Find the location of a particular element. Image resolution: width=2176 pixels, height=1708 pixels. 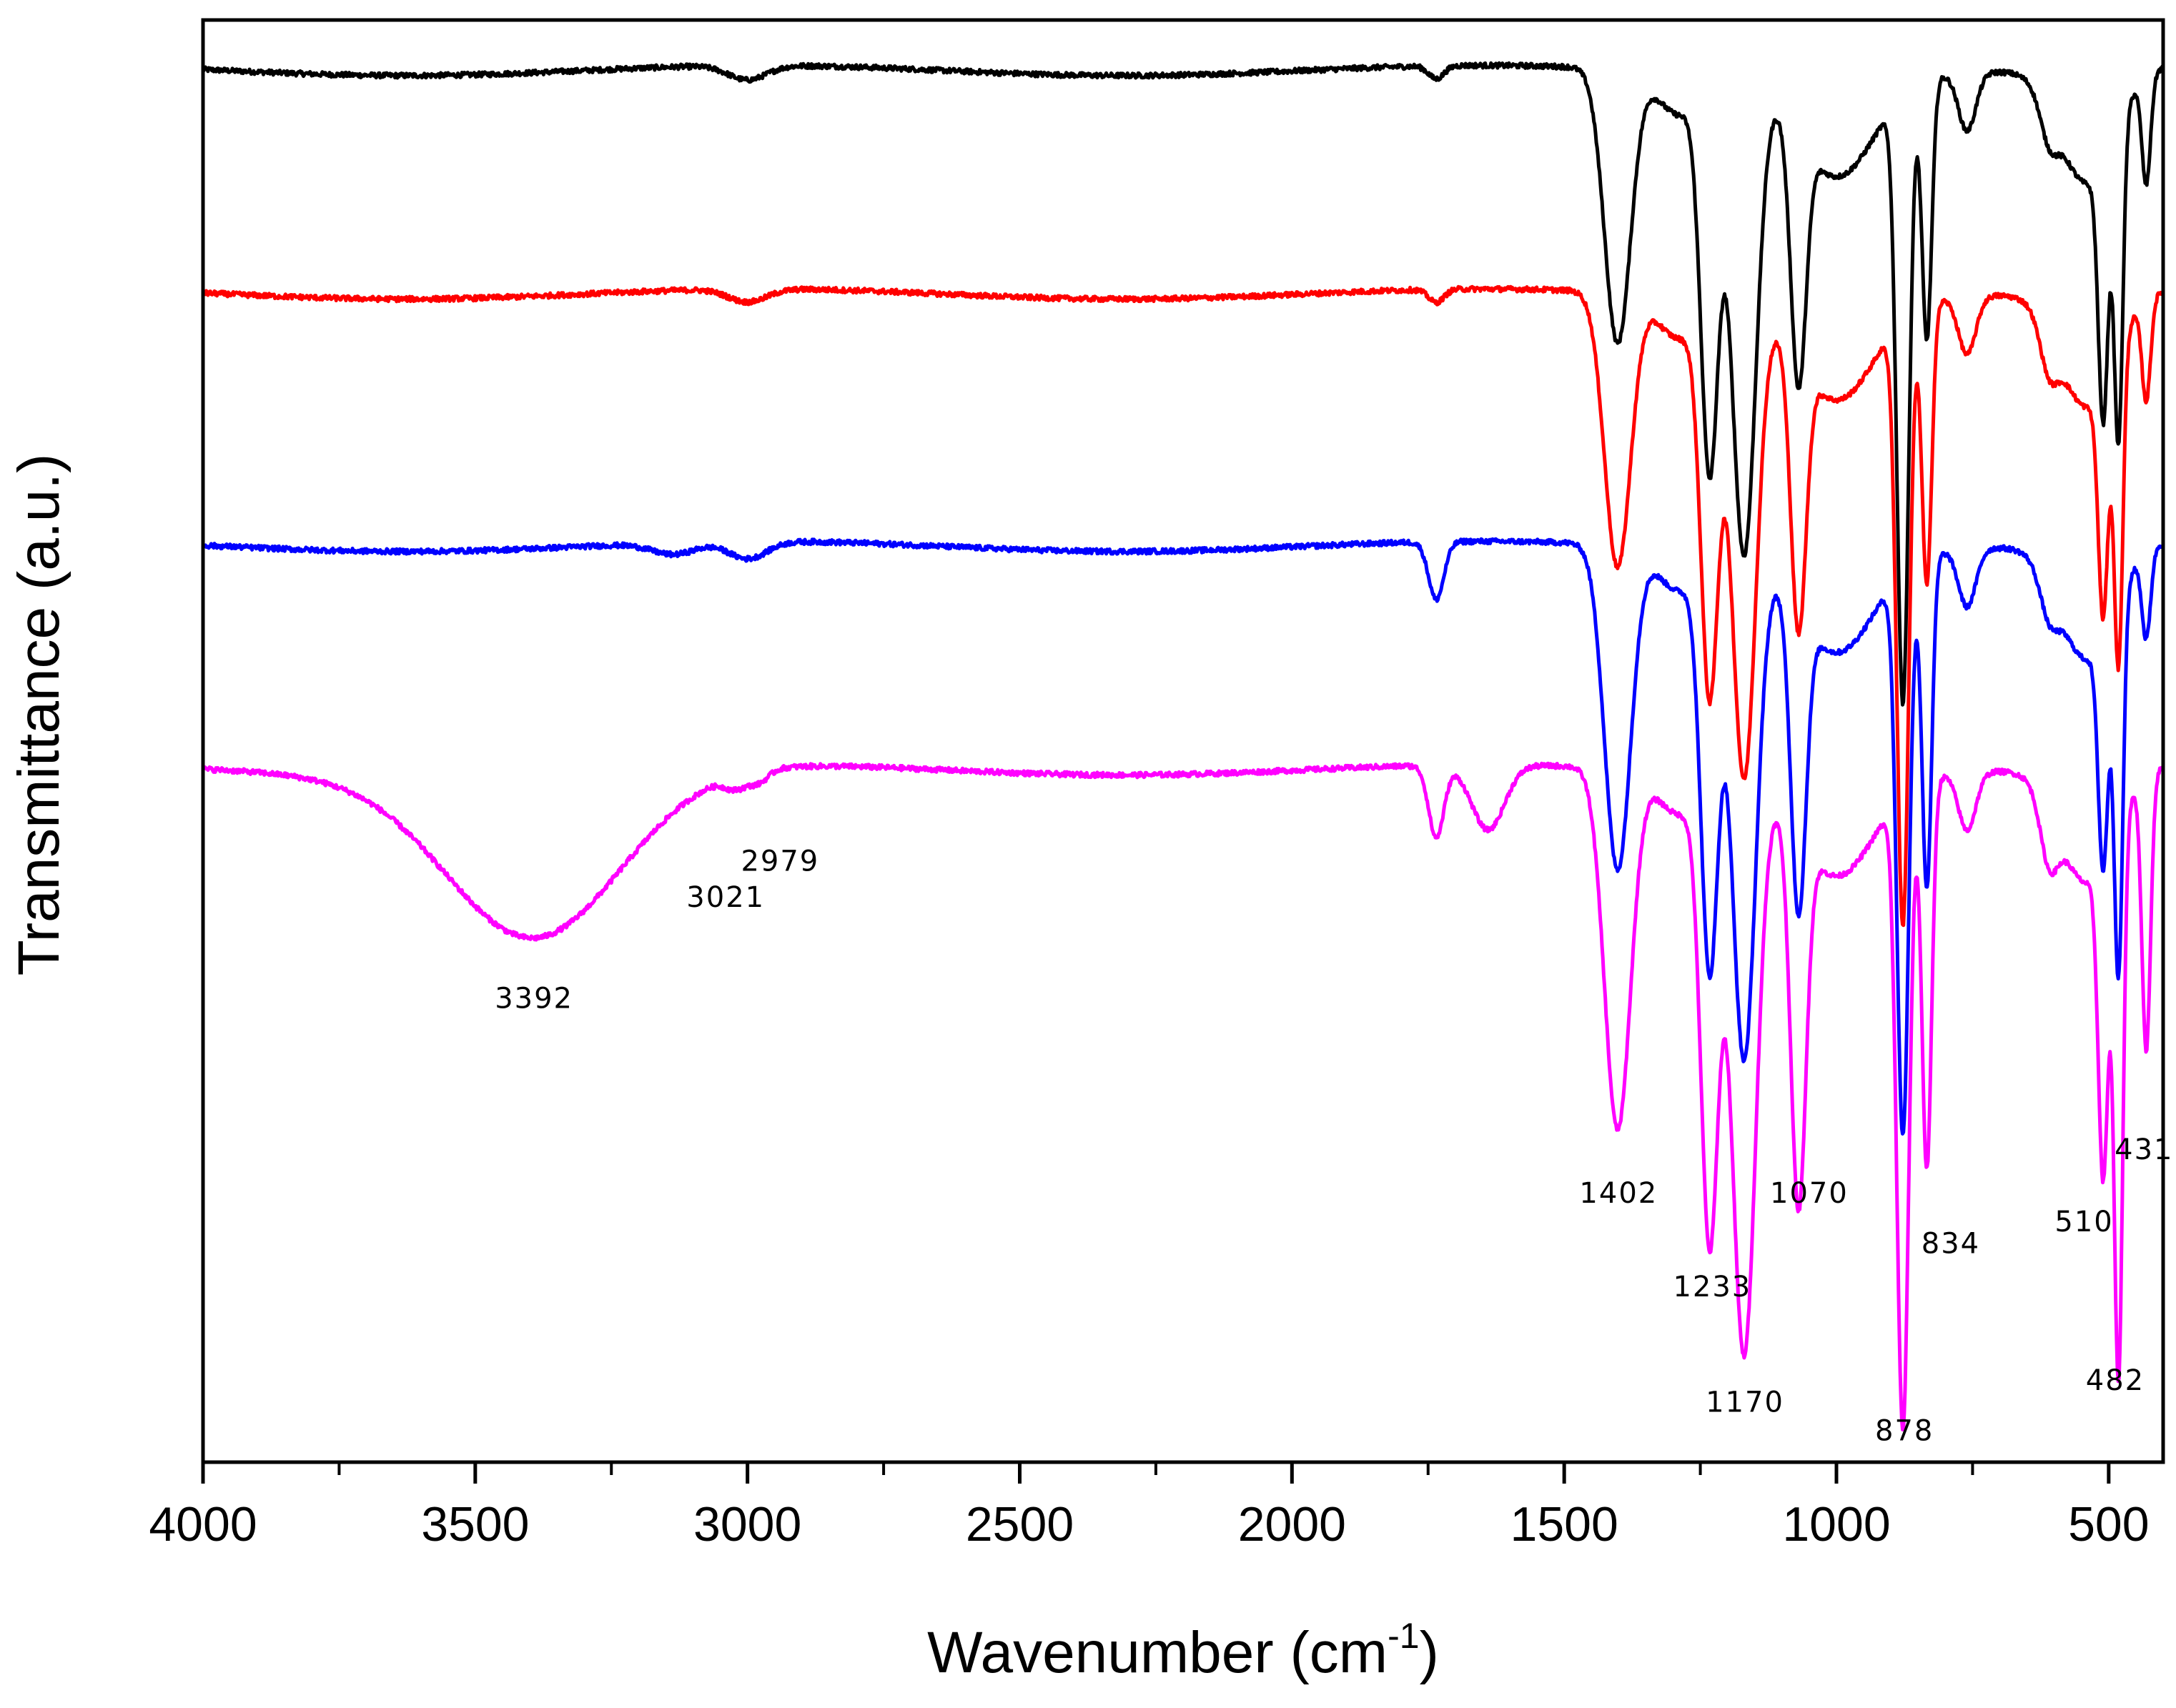

x-tick-label: 1500 is located at coordinates (1564, 1524).